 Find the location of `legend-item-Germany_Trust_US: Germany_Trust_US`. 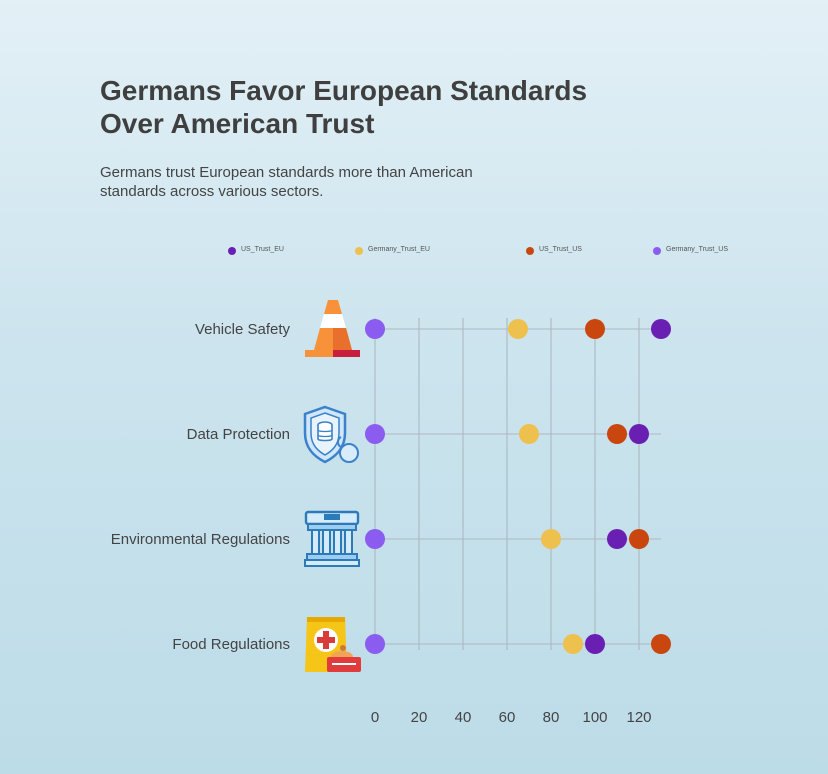

legend-item-Germany_Trust_US: Germany_Trust_US is located at coordinates (690, 250).